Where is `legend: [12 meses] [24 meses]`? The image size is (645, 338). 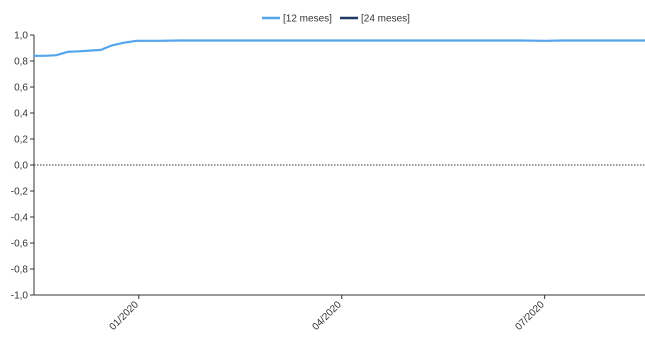
legend: [12 meses] [24 meses] is located at coordinates (336, 19).